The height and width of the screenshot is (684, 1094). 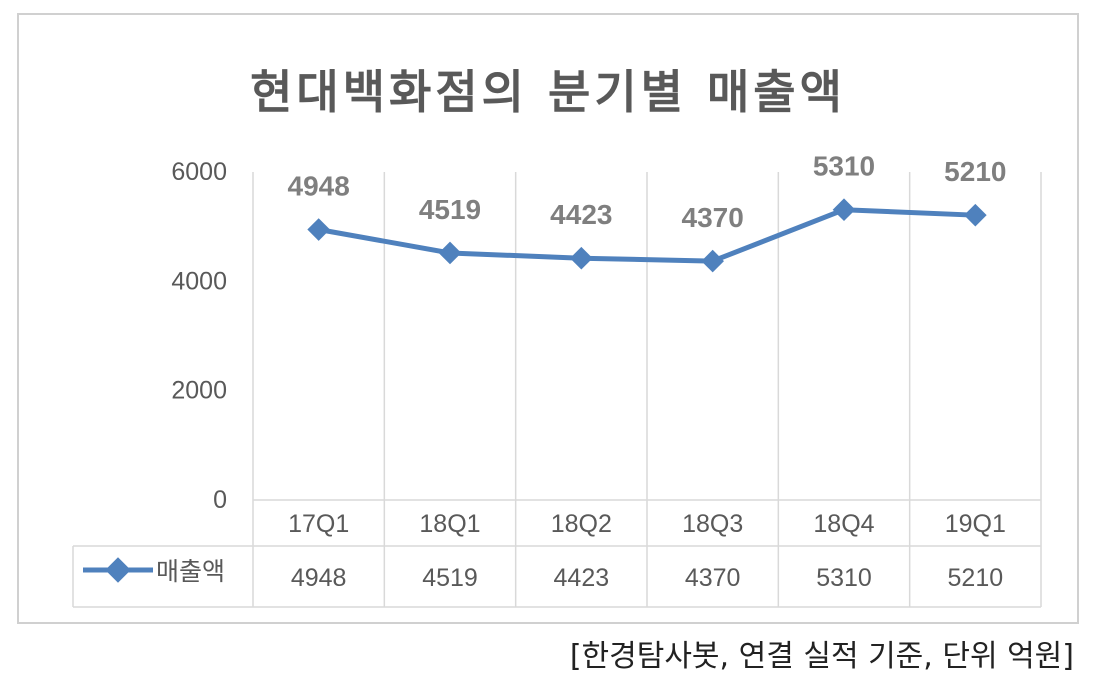 What do you see at coordinates (199, 172) in the screenshot?
I see `y-tick-label: 6000` at bounding box center [199, 172].